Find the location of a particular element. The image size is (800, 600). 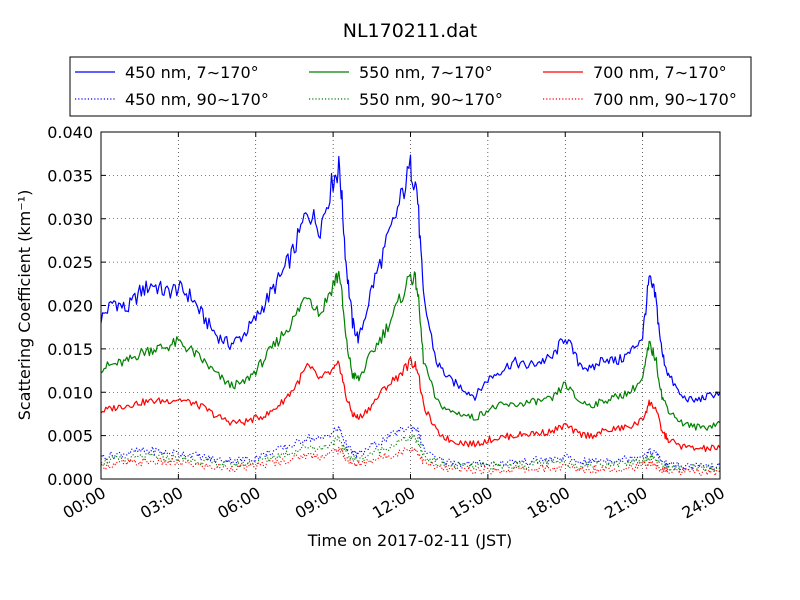

y-tick-label: 0.040 is located at coordinates (70, 132).